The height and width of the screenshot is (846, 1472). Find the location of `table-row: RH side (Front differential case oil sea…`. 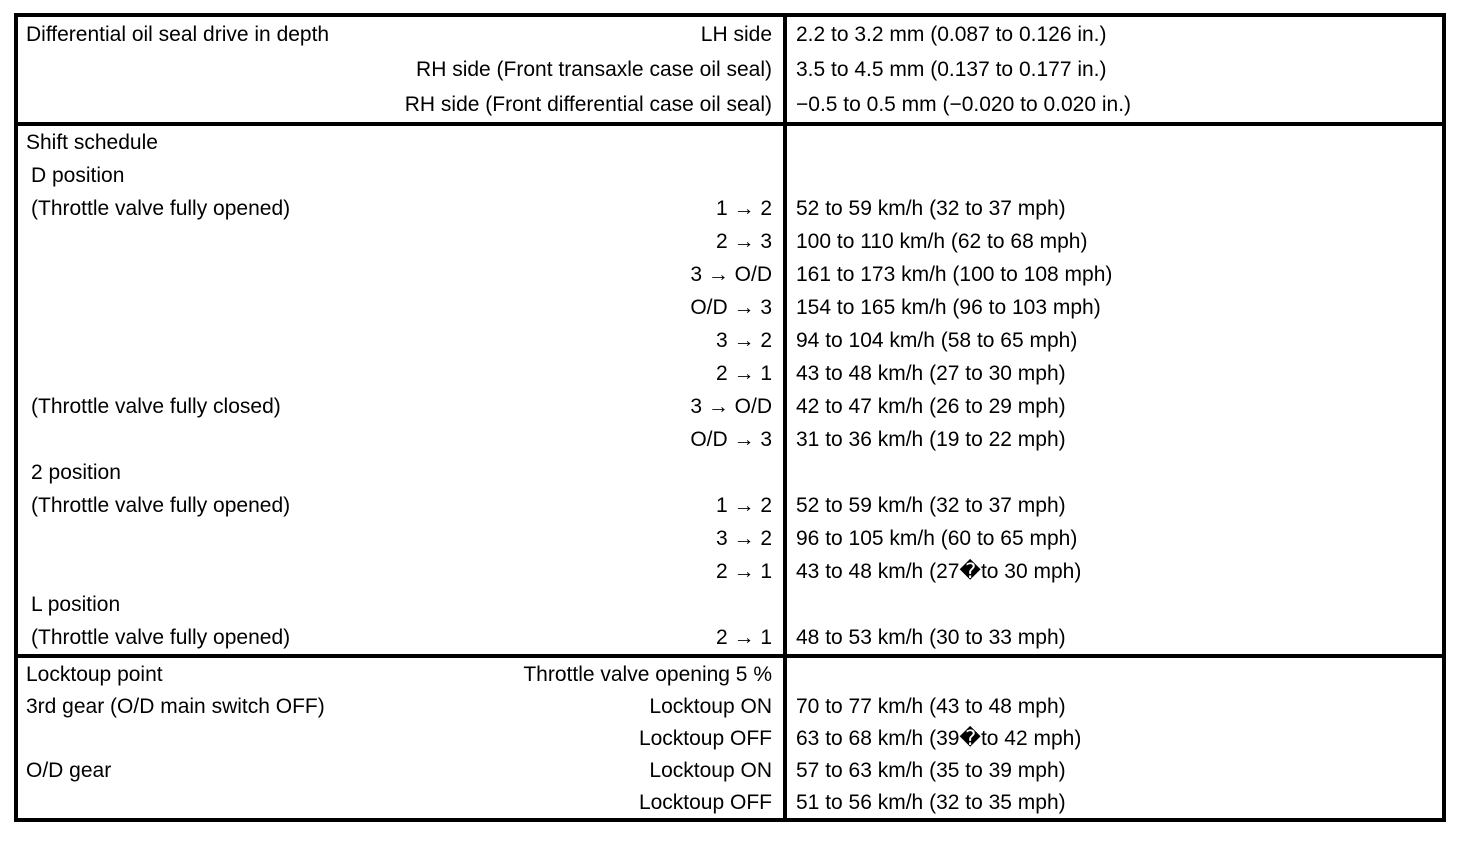

table-row: RH side (Front differential case oil sea… is located at coordinates (730, 104).